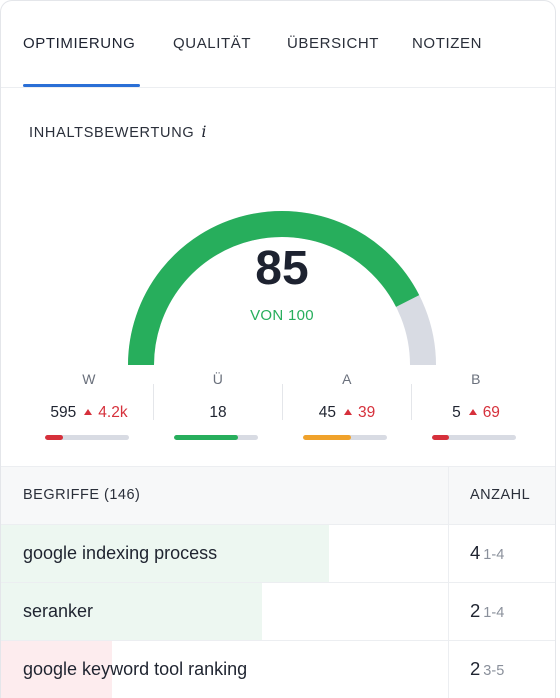 Image resolution: width=560 pixels, height=698 pixels. What do you see at coordinates (500, 495) in the screenshot?
I see `count-column-header: ANZAHL` at bounding box center [500, 495].